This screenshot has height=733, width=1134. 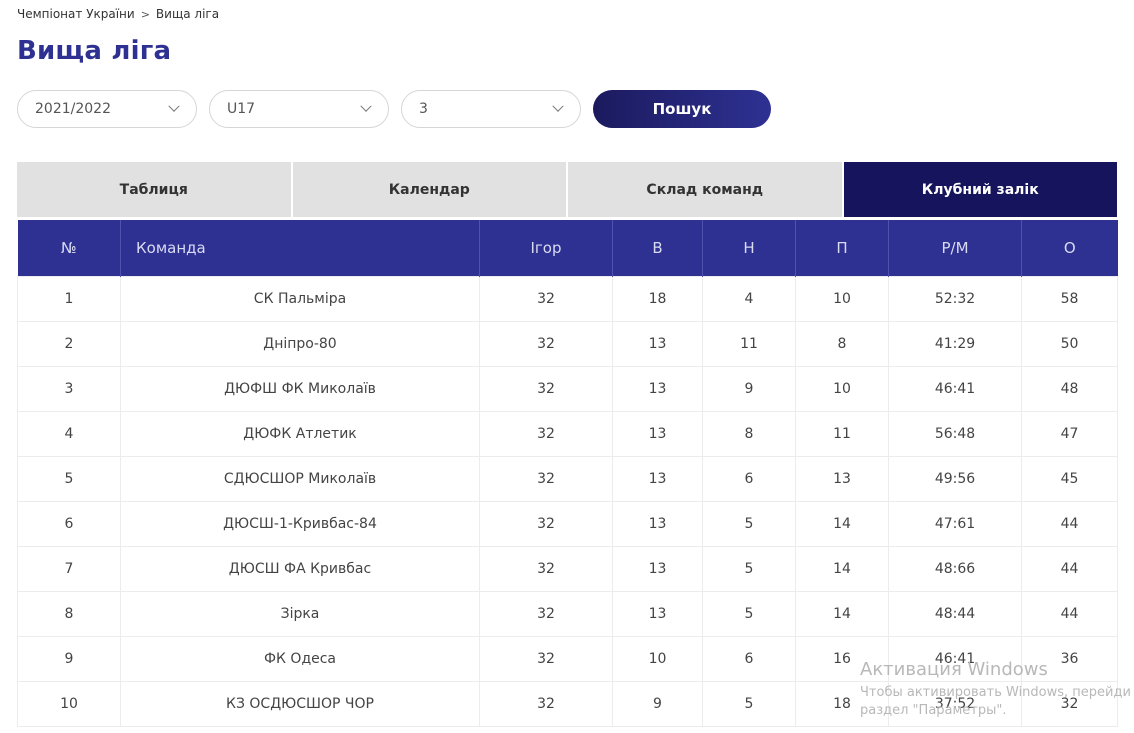 What do you see at coordinates (300, 523) in the screenshot?
I see `cell-team: ДЮСШ-1-Кривбас-84` at bounding box center [300, 523].